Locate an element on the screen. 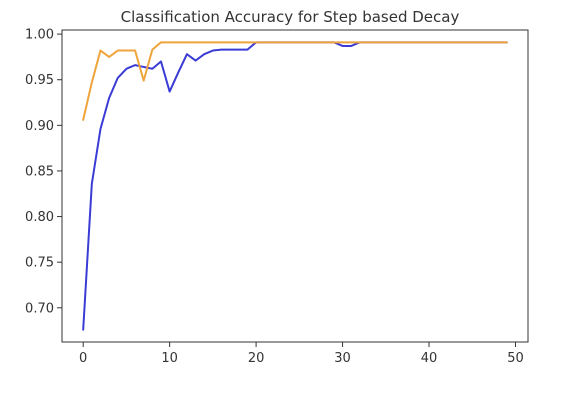  y-tick-label: 0.90 is located at coordinates (39, 126).